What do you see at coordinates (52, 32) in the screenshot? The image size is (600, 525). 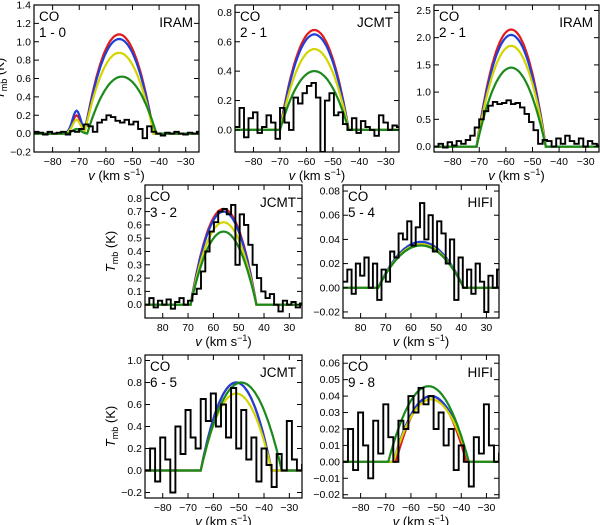 I see `transition-label: 1 - 0` at bounding box center [52, 32].